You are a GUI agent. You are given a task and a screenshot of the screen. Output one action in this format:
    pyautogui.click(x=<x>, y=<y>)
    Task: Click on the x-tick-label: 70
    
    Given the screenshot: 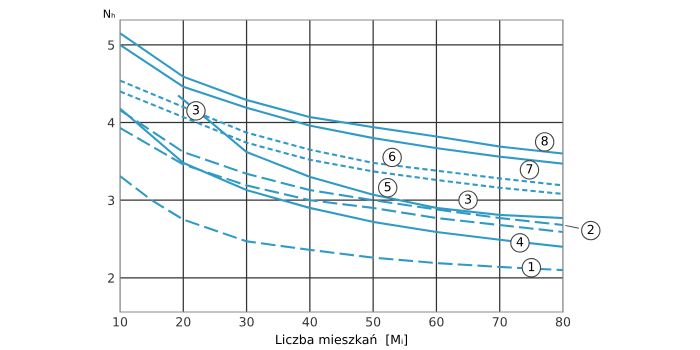 What is the action you would take?
    pyautogui.click(x=499, y=322)
    